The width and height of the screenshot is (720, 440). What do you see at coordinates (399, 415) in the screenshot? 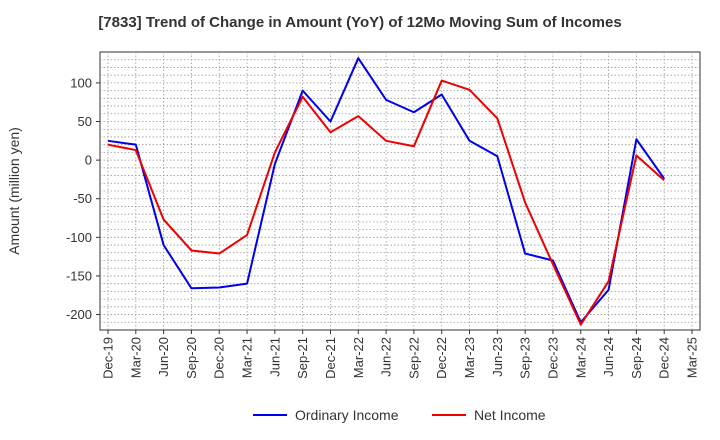
I see `legend: Ordinary Income Net Income` at bounding box center [399, 415].